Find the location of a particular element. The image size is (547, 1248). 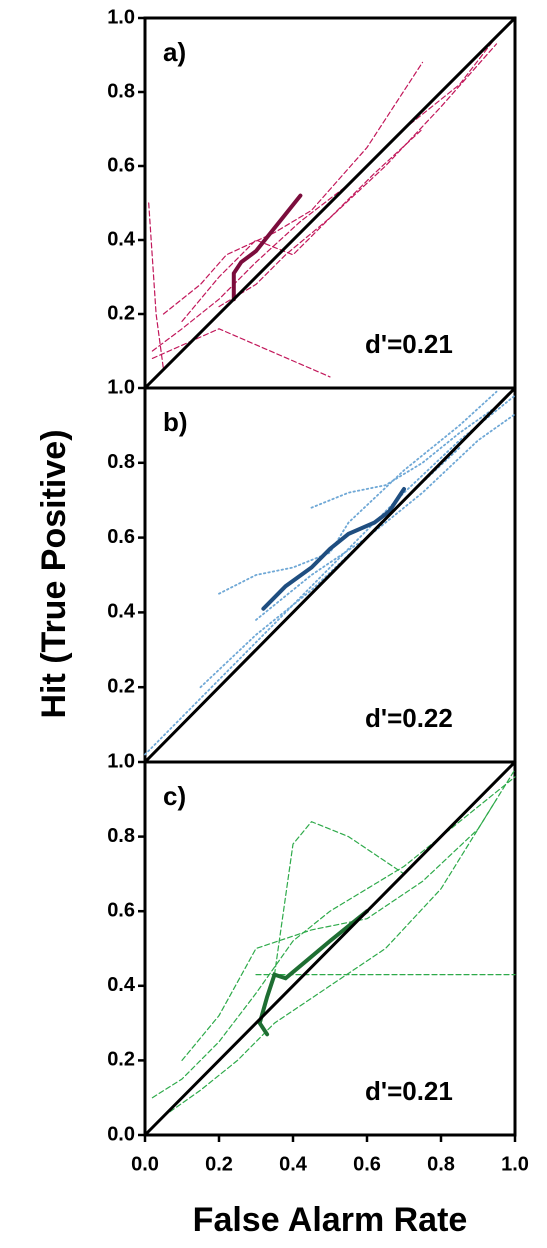

panel-label: b) is located at coordinates (175, 422).